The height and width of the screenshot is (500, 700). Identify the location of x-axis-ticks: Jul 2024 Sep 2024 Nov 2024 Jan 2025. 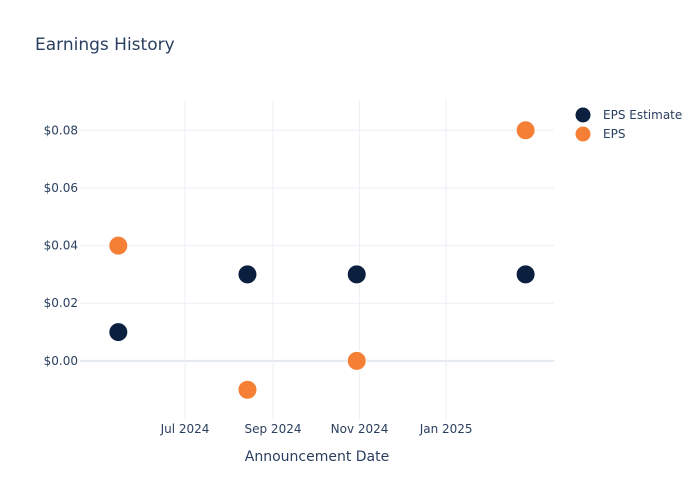
(316, 429).